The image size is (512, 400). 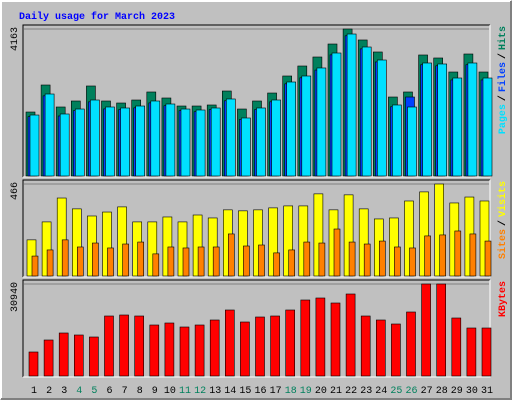 I want to click on y-tick-label: 4163, so click(x=15, y=39).